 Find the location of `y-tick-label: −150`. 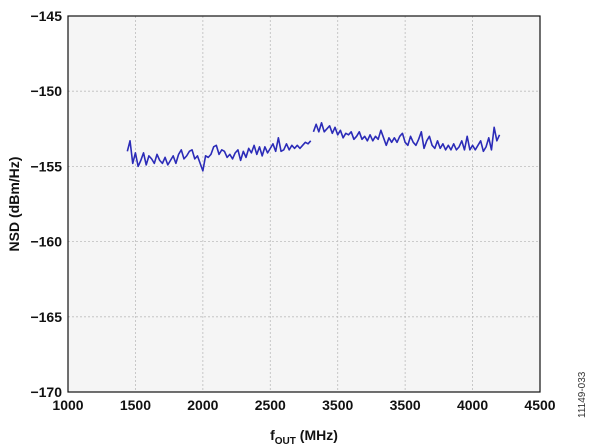

y-tick-label: −150 is located at coordinates (46, 91).